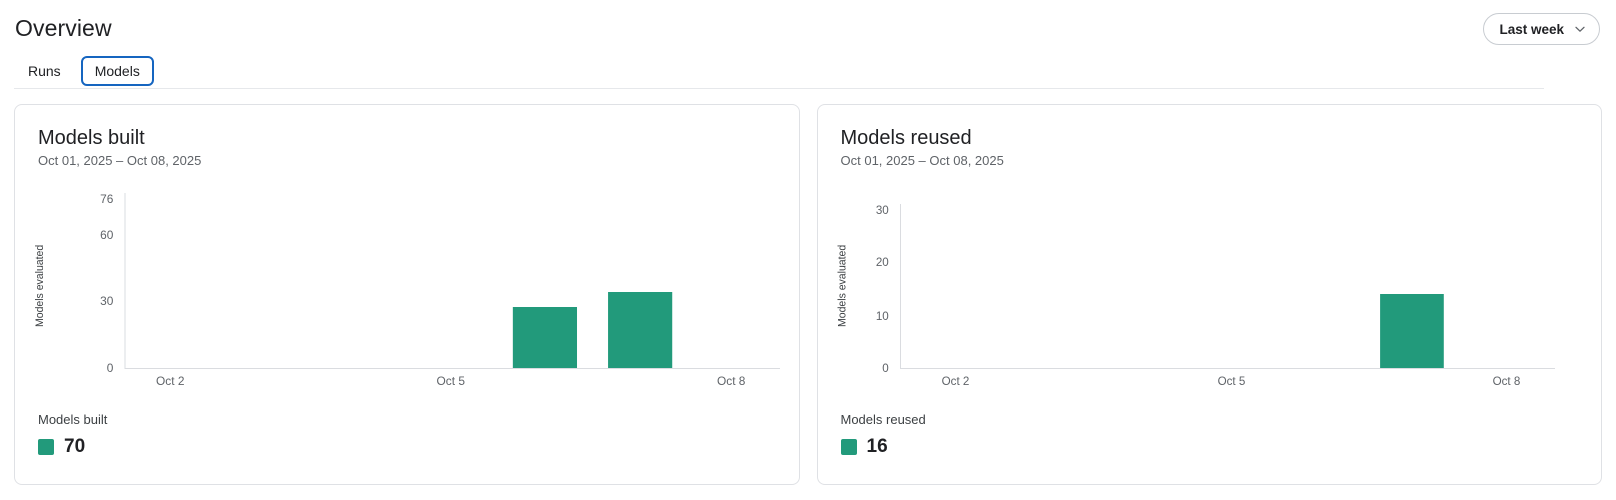 Image resolution: width=1616 pixels, height=500 pixels. Describe the element at coordinates (881, 317) in the screenshot. I see `y-tick-label: 10` at that location.